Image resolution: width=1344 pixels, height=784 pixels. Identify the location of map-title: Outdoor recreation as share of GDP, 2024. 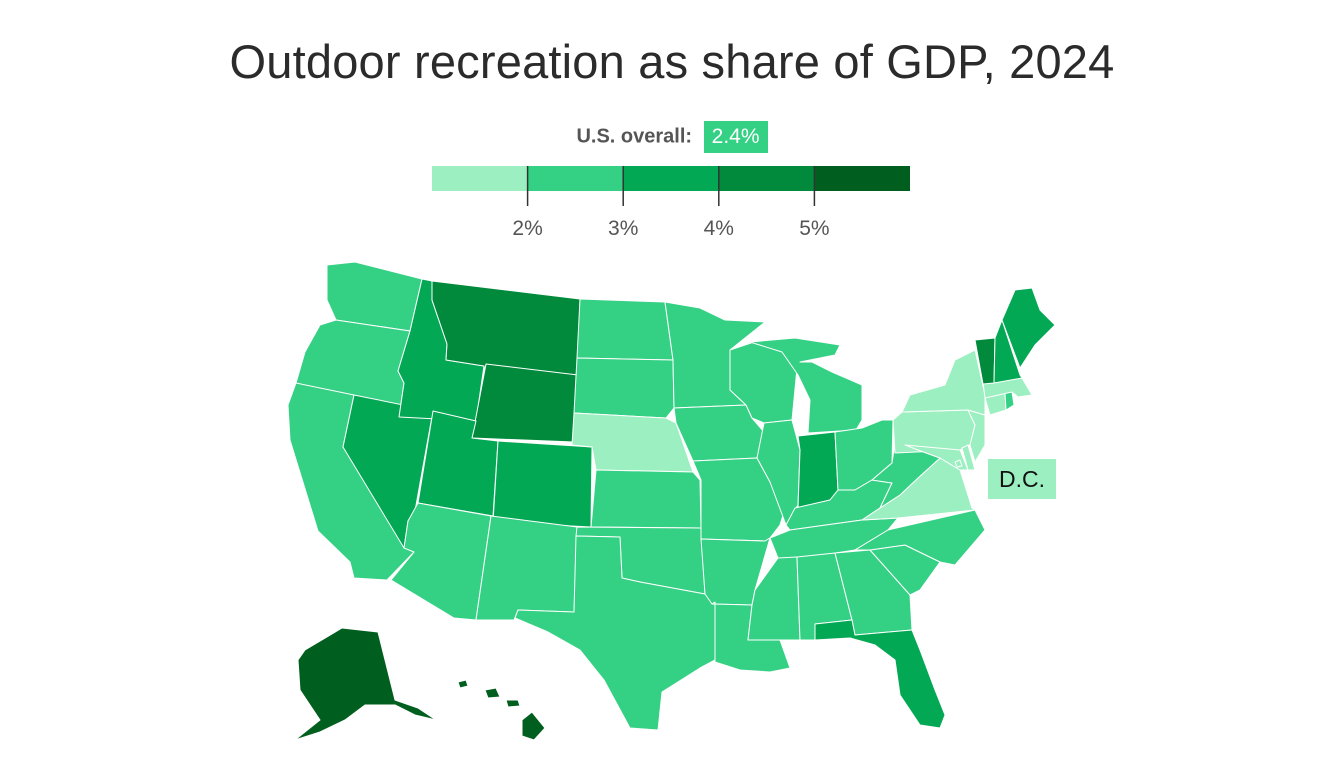
(672, 61).